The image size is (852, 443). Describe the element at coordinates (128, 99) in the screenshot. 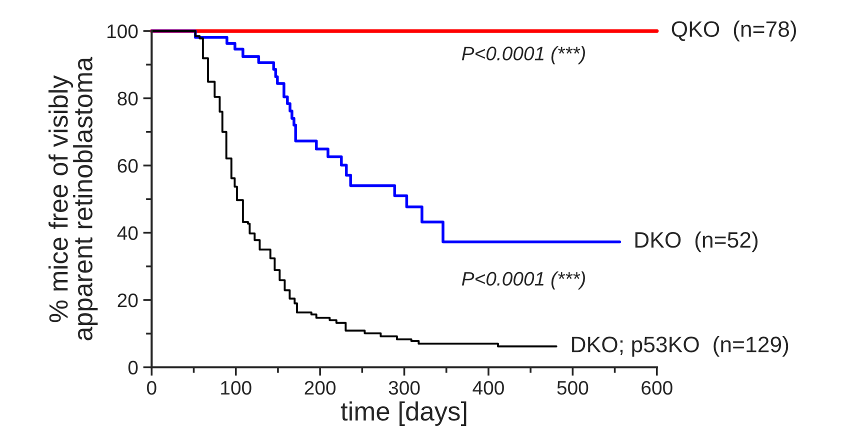

I see `y-tick-label: 80` at that location.